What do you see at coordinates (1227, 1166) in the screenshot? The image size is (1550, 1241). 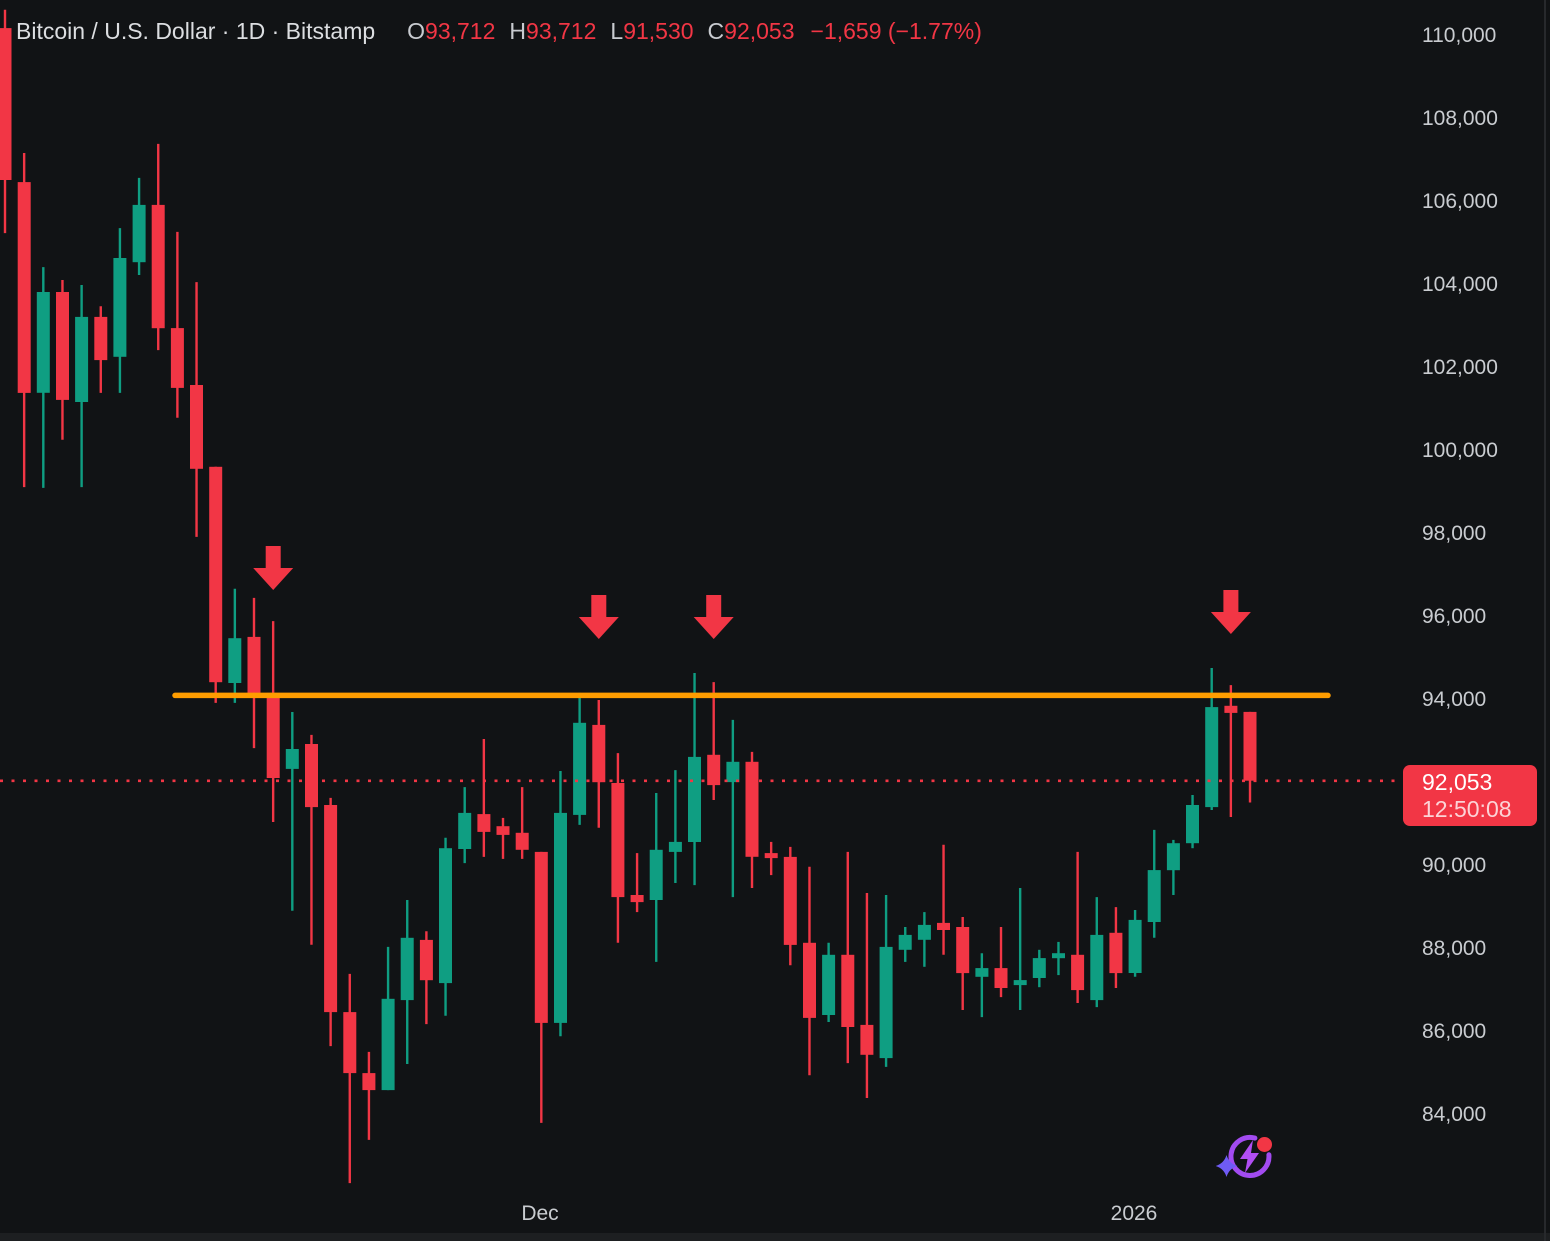 I see `sparkle-icon` at bounding box center [1227, 1166].